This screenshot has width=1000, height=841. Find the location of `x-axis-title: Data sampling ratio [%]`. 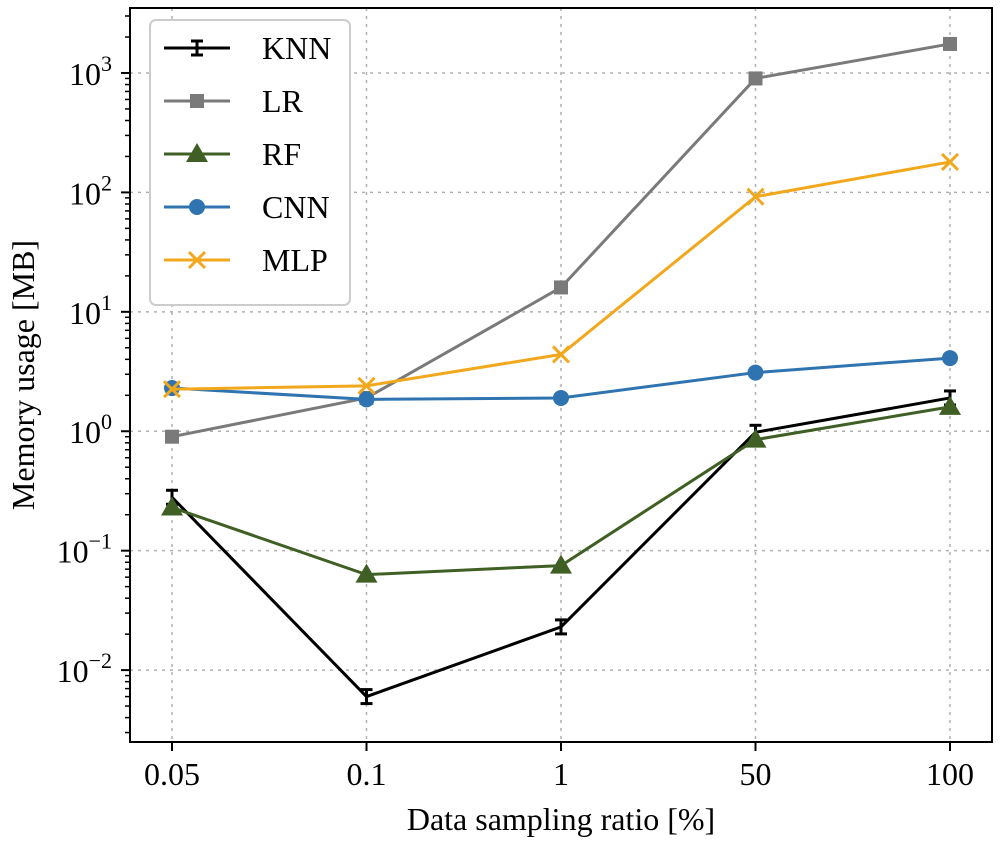

x-axis-title: Data sampling ratio [%] is located at coordinates (561, 819).